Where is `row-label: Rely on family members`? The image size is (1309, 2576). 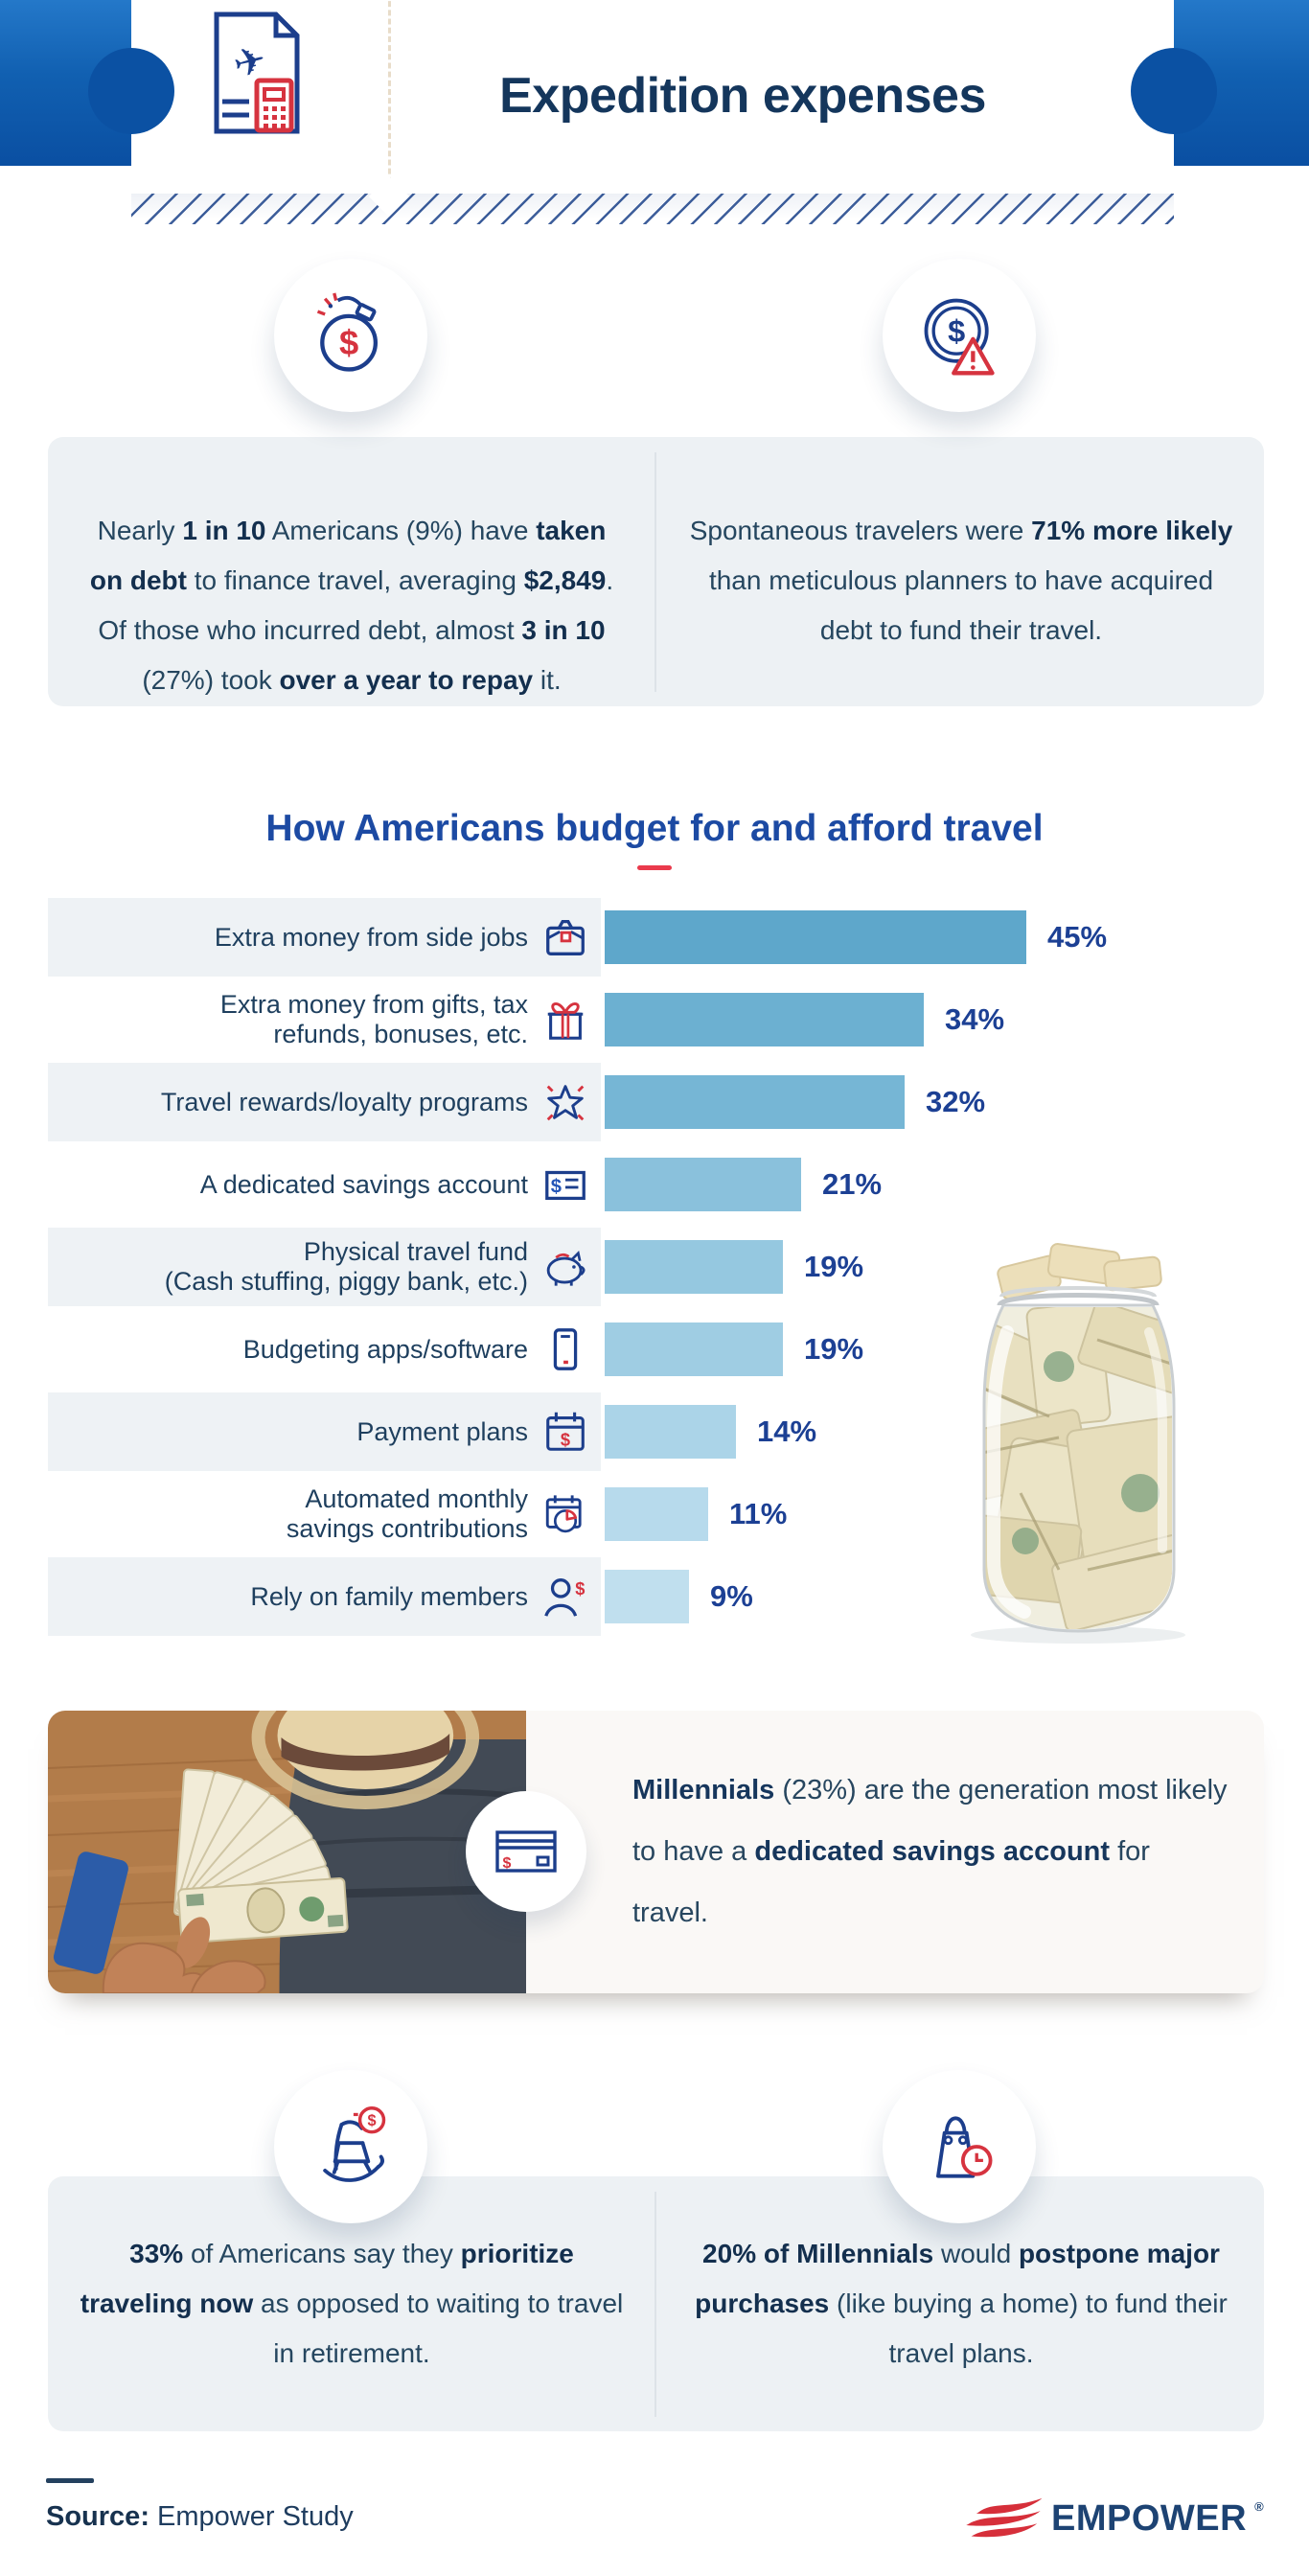 row-label: Rely on family members is located at coordinates (389, 1596).